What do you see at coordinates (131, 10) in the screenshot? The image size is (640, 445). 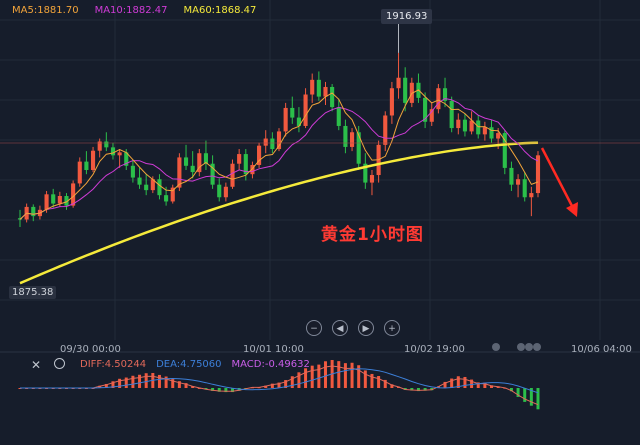 I see `ma10-legend: MA10:1882.47` at bounding box center [131, 10].